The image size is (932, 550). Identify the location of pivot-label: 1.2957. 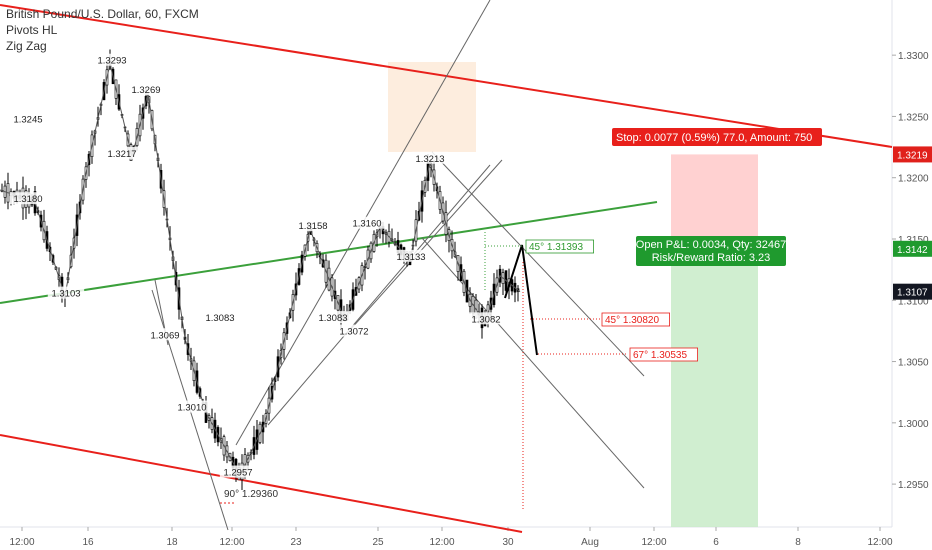
(237, 473).